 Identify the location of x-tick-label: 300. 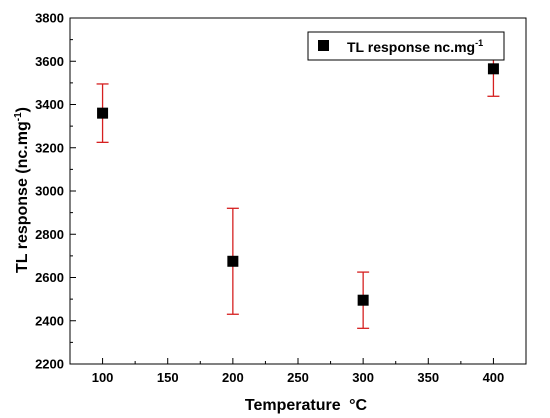
(363, 377).